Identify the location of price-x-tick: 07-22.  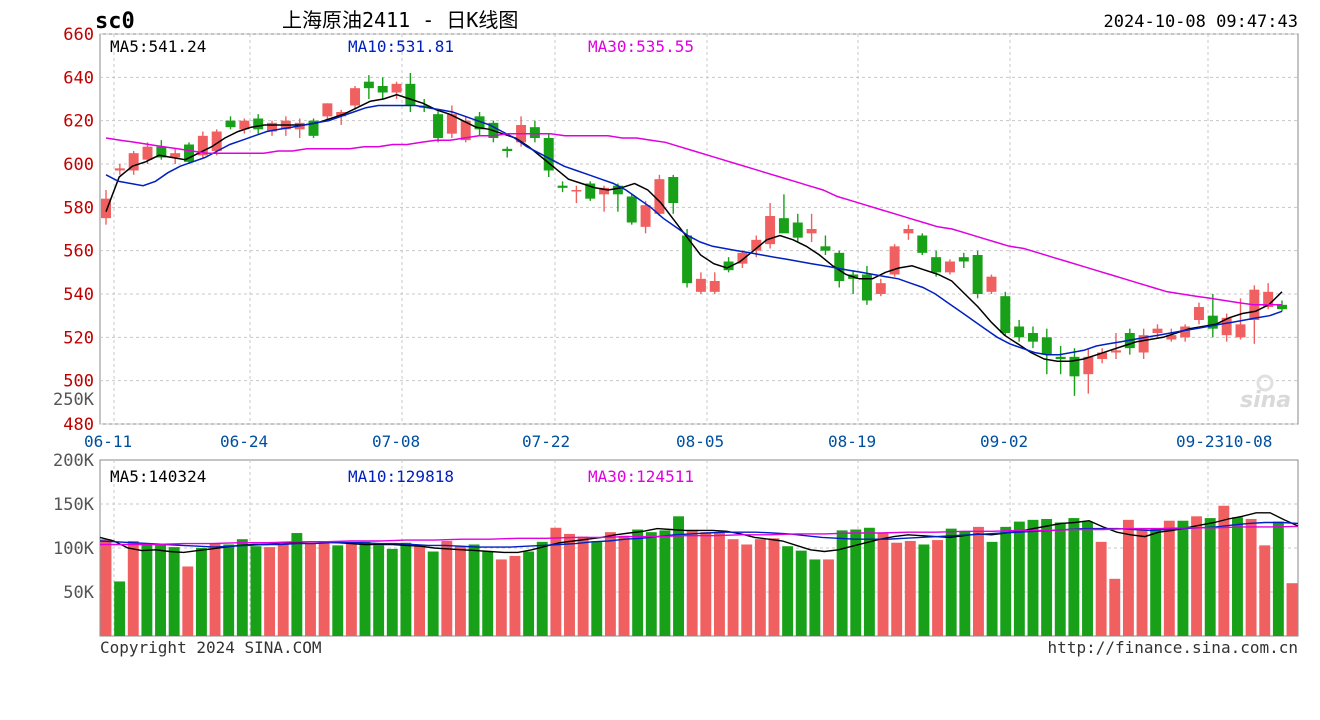
(546, 441).